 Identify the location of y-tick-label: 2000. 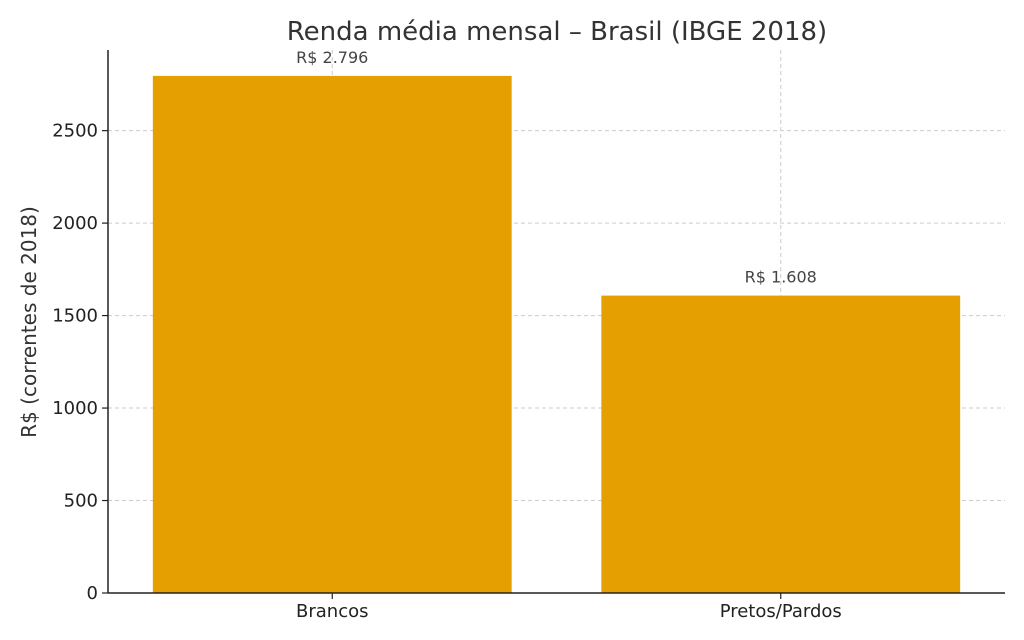
(75, 223).